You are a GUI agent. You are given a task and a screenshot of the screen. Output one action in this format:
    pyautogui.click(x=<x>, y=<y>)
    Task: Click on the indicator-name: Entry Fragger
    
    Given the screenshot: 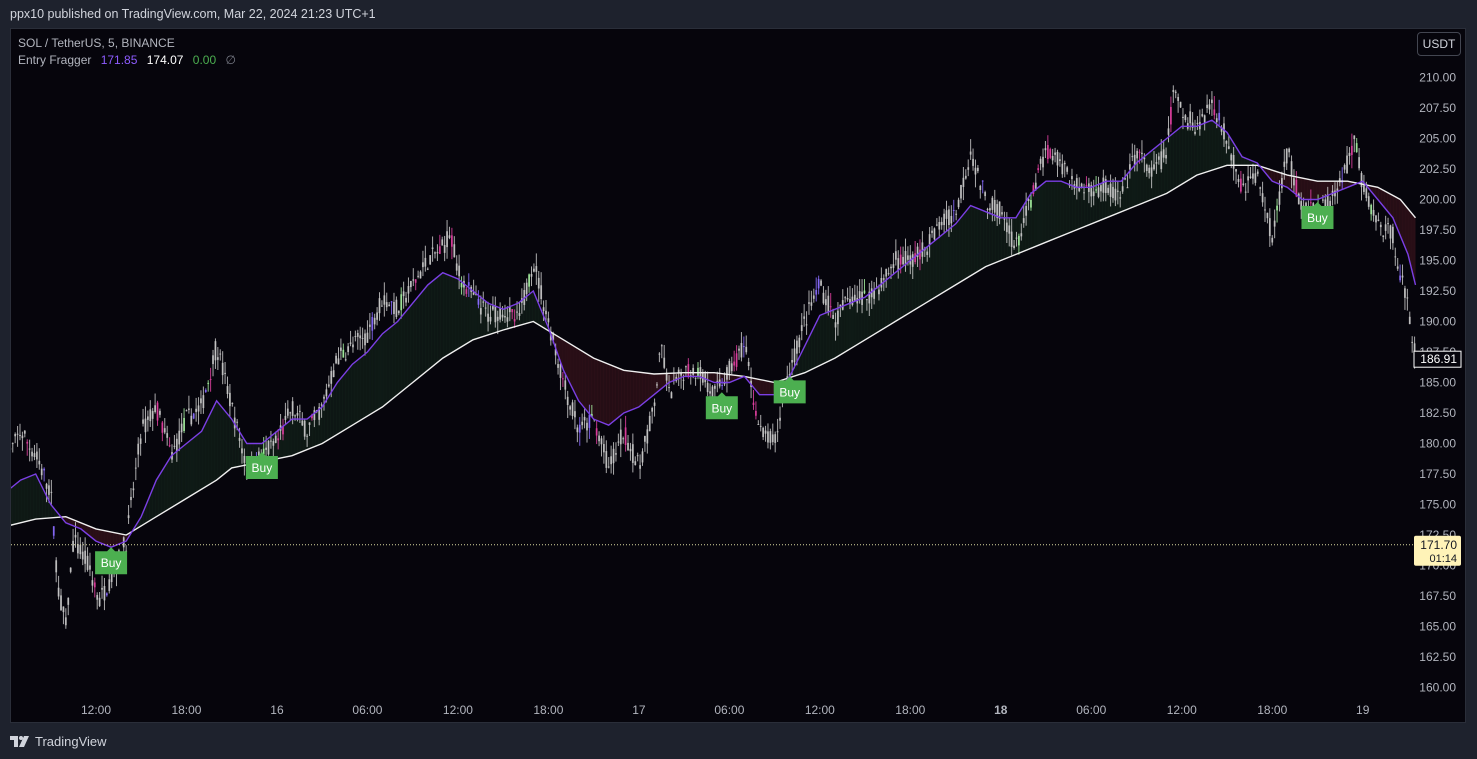 What is the action you would take?
    pyautogui.click(x=55, y=60)
    